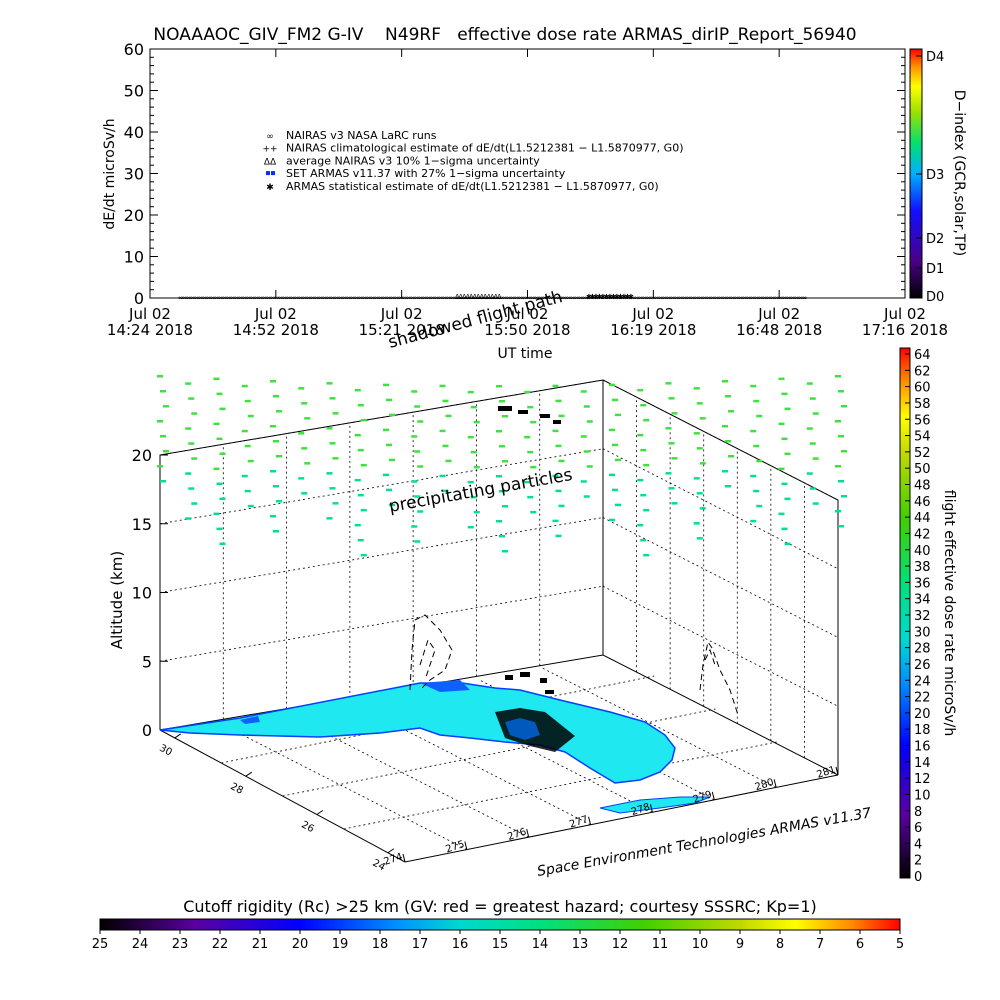 The width and height of the screenshot is (1000, 1000). What do you see at coordinates (150, 593) in the screenshot?
I see `altitude-ticks: 0 5 10 15 20` at bounding box center [150, 593].